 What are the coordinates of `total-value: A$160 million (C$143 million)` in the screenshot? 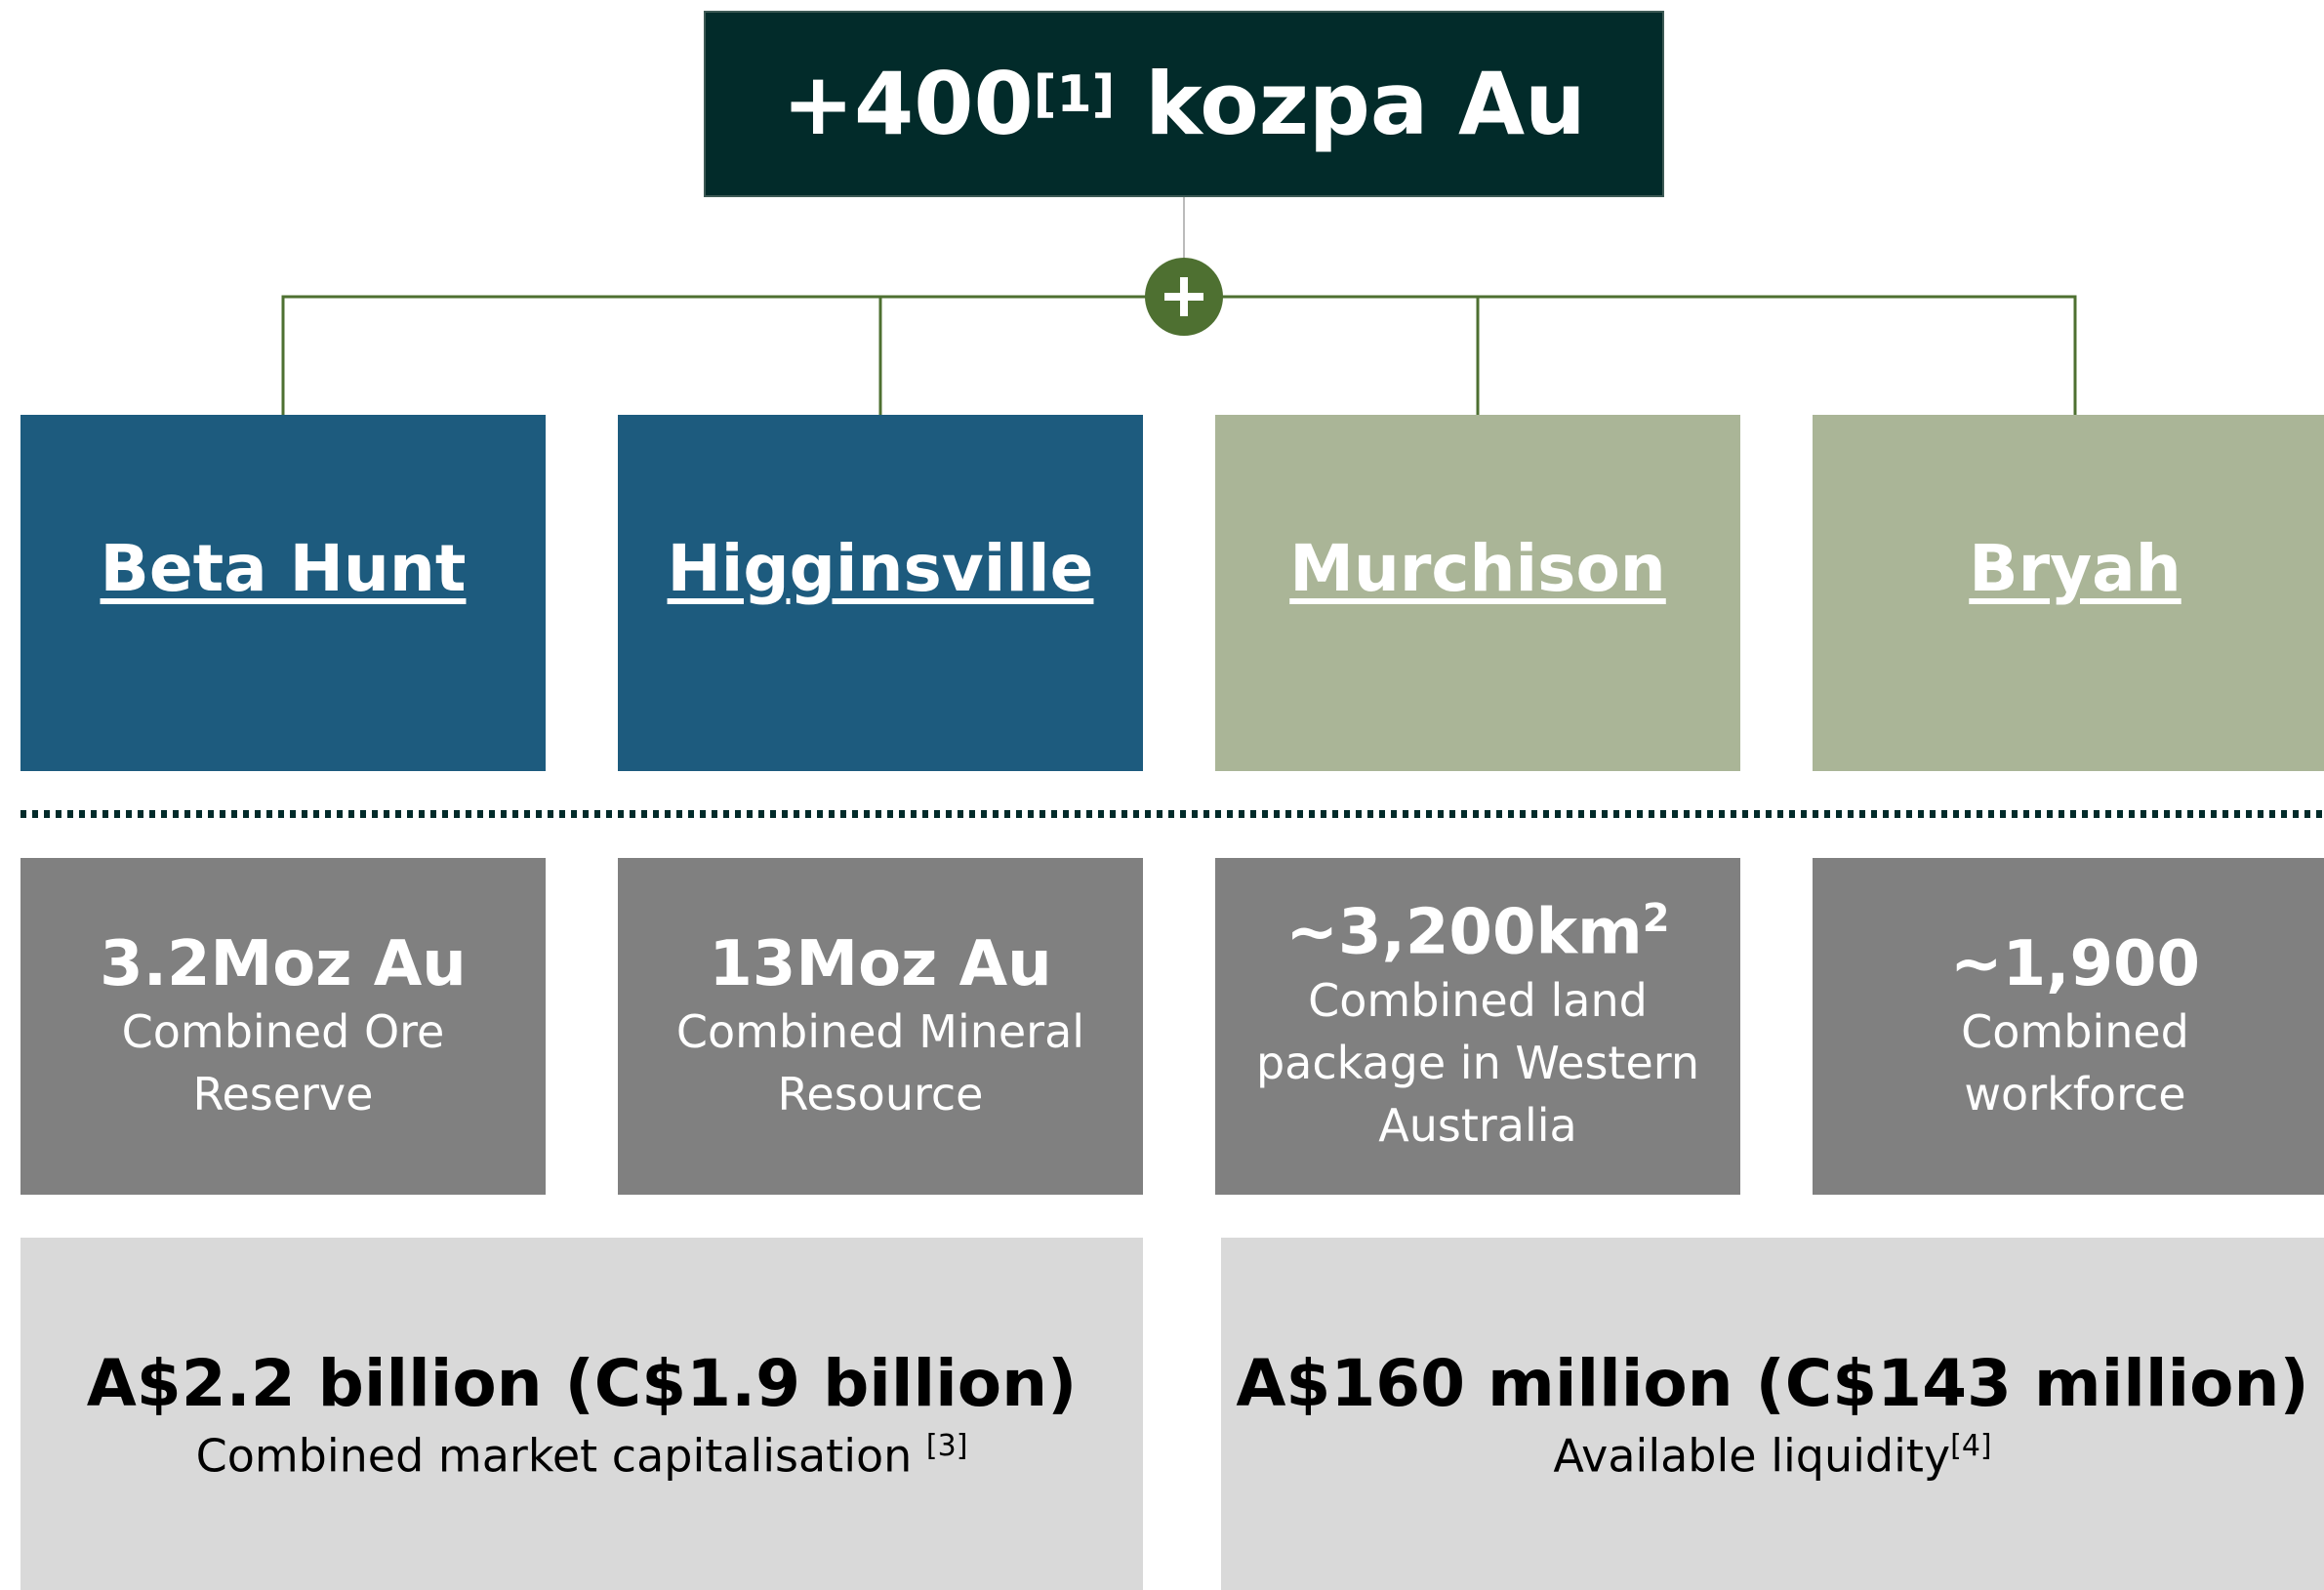 It's located at (1772, 1383).